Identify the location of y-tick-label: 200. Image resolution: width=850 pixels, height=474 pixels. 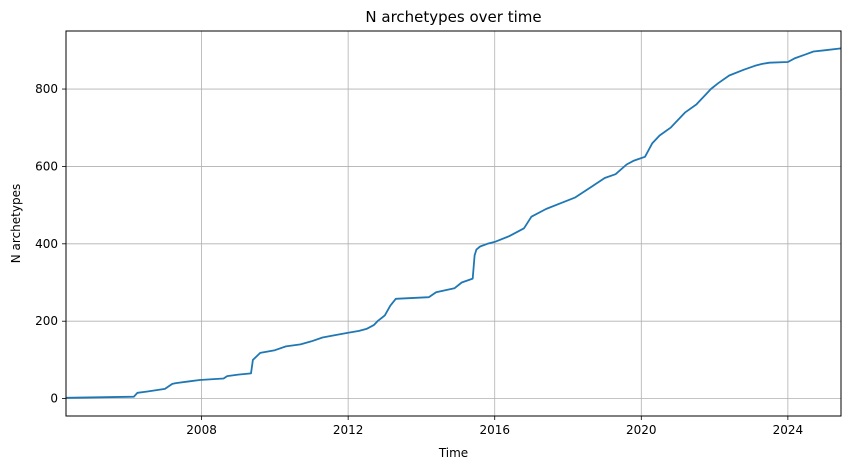
(46, 321).